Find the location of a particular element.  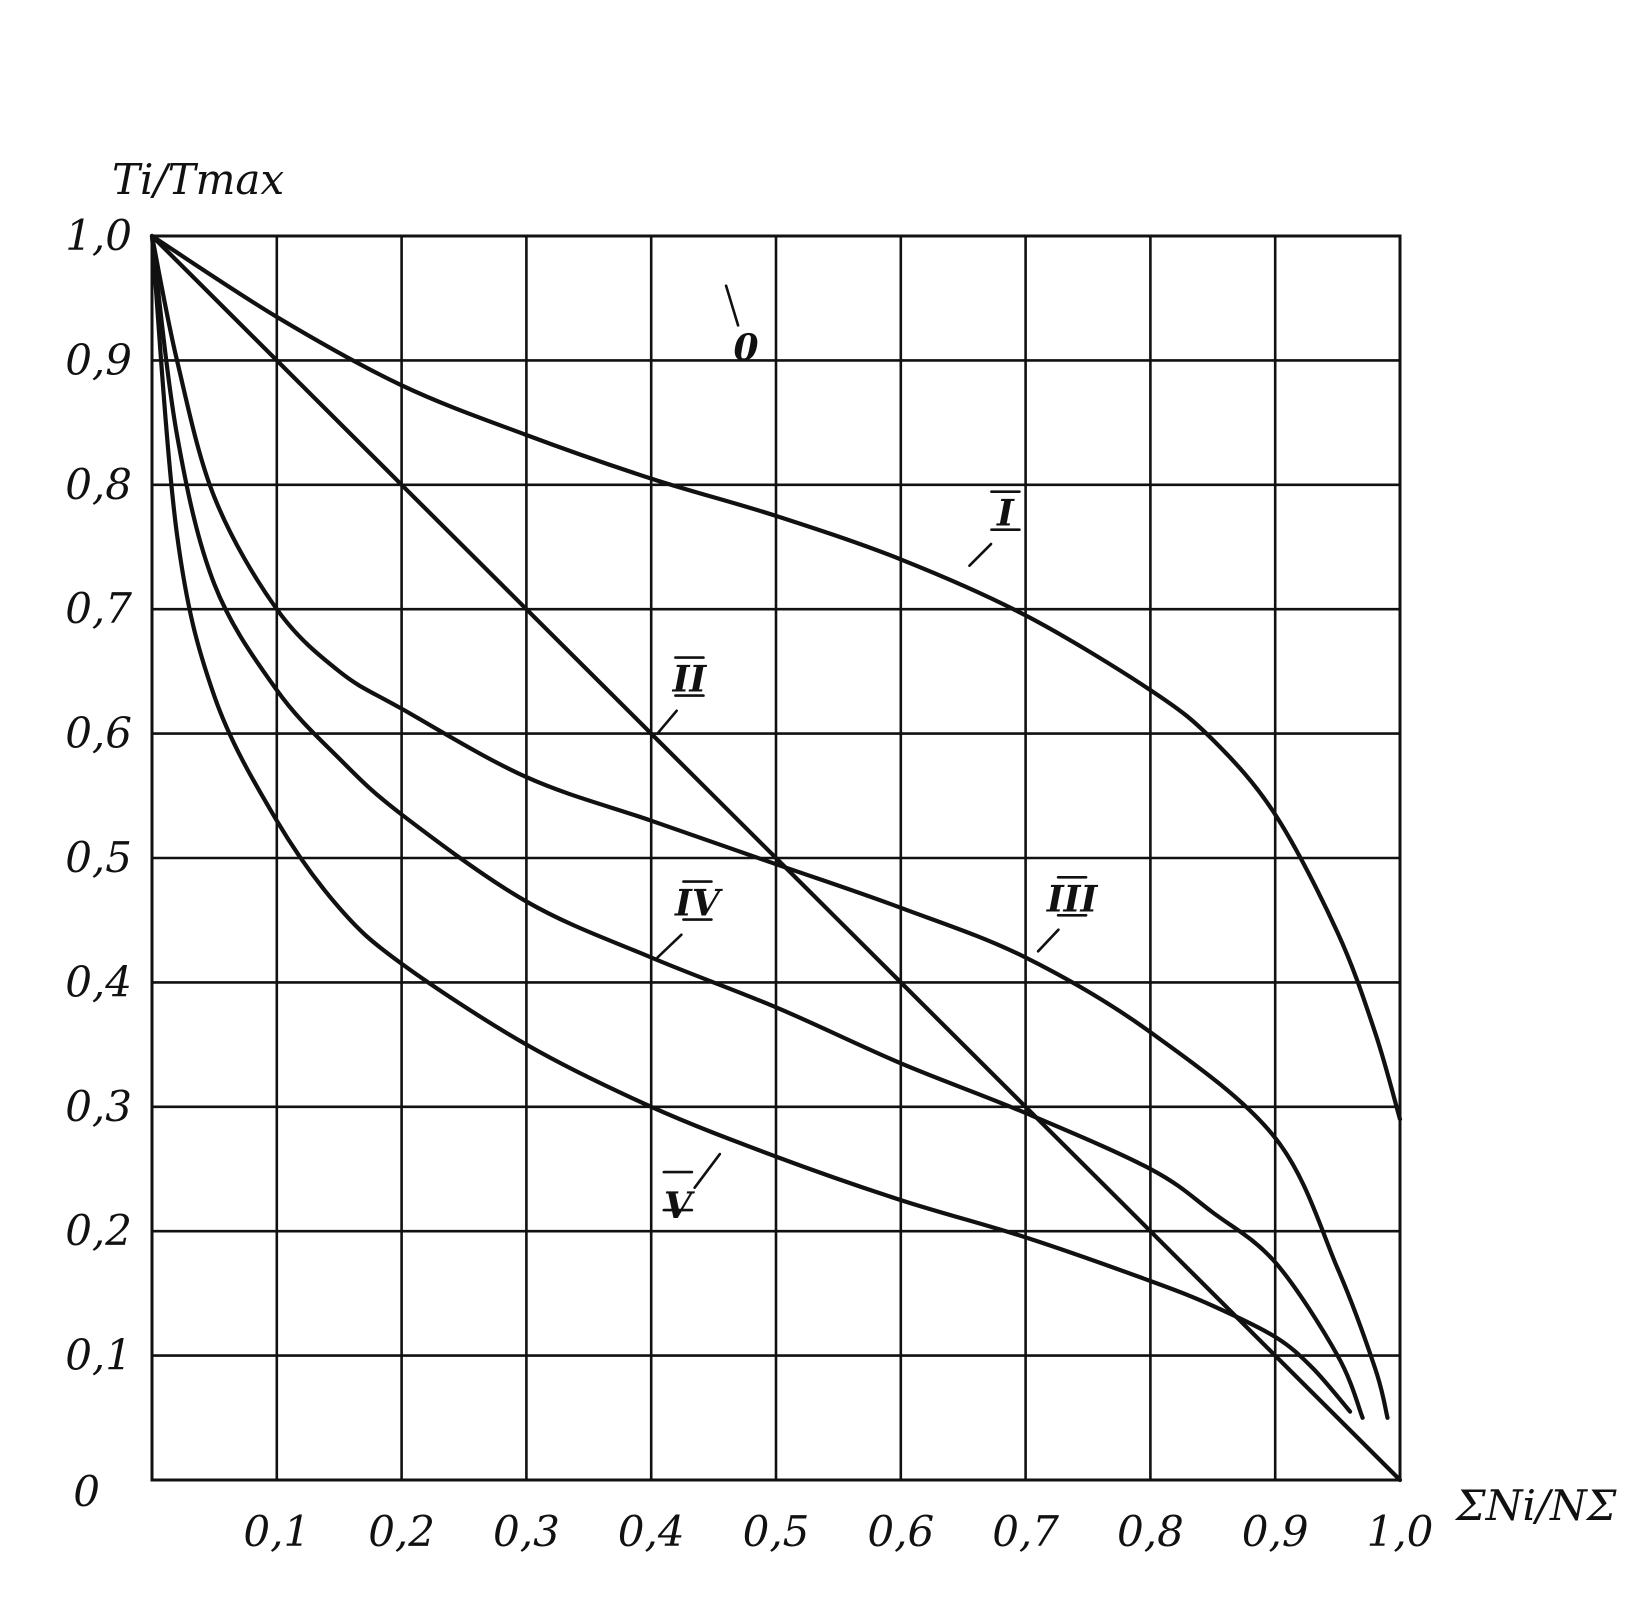

y-tick-label: 0,7 is located at coordinates (98, 608).